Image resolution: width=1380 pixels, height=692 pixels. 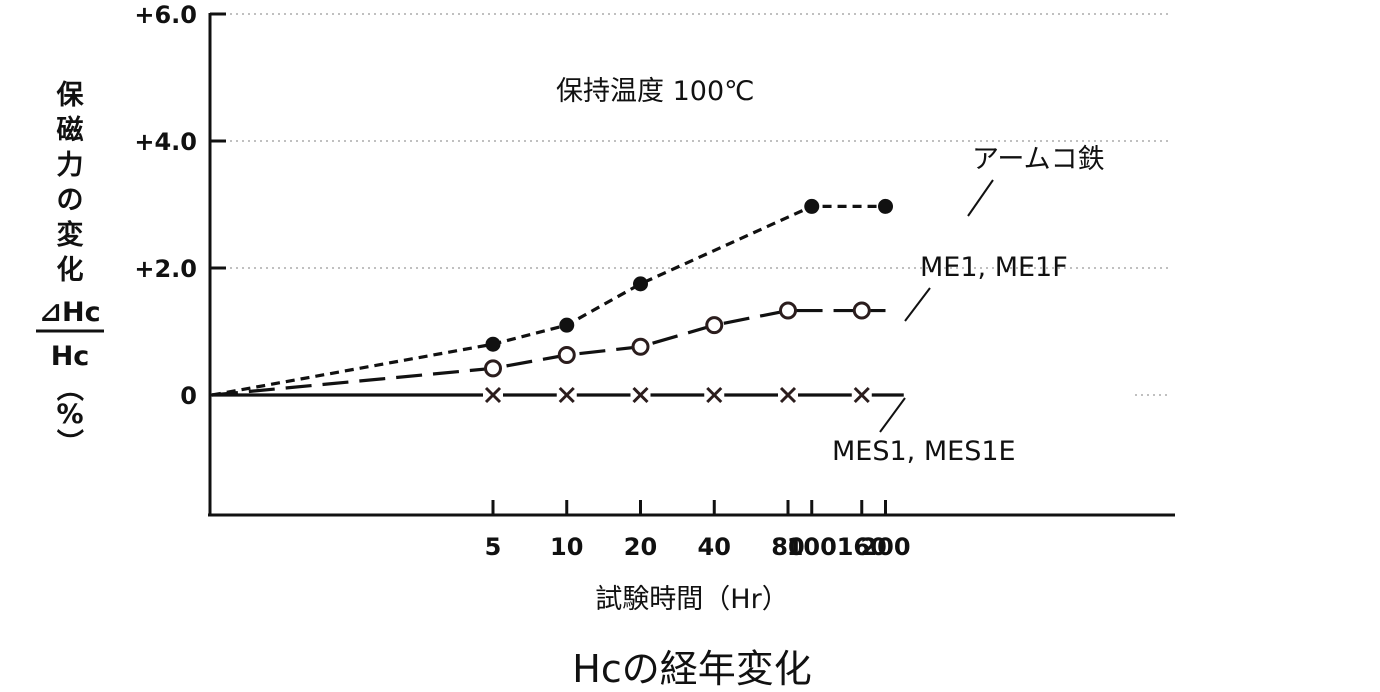 I want to click on series, so click(x=557, y=301).